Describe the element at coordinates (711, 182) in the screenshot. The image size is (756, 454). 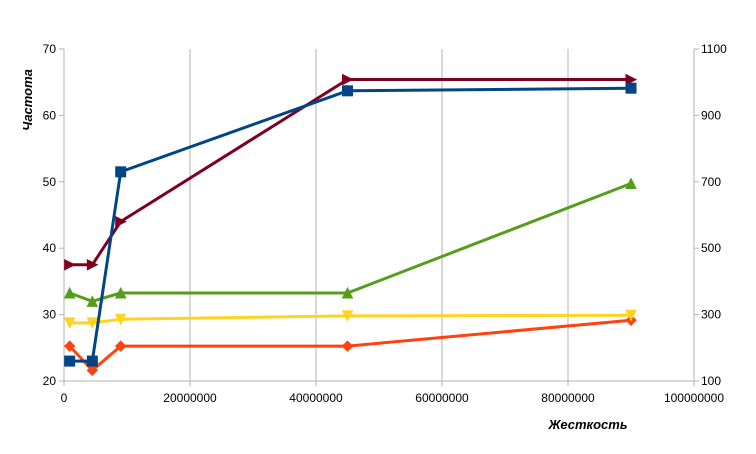
I see `y2-tick-label: 700` at that location.